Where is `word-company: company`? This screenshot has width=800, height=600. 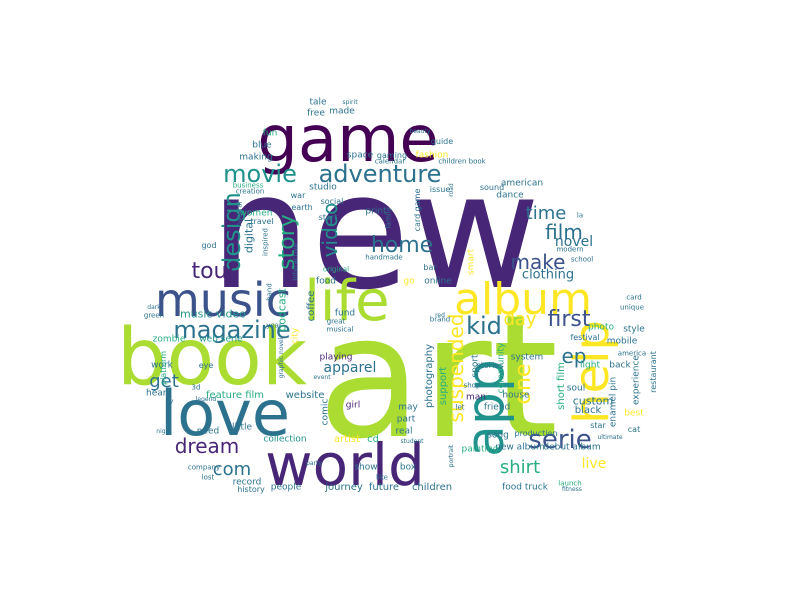 word-company: company is located at coordinates (204, 467).